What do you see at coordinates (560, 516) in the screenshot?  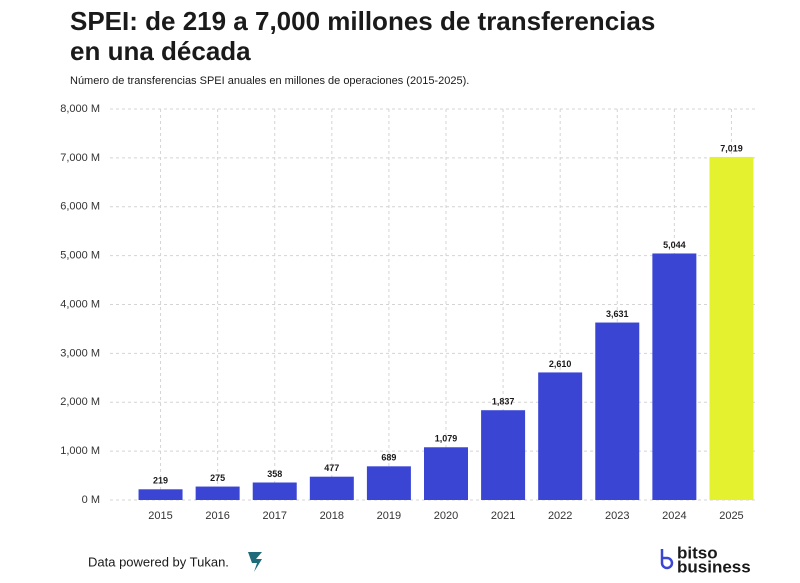 I see `x-tick-label: 2022` at bounding box center [560, 516].